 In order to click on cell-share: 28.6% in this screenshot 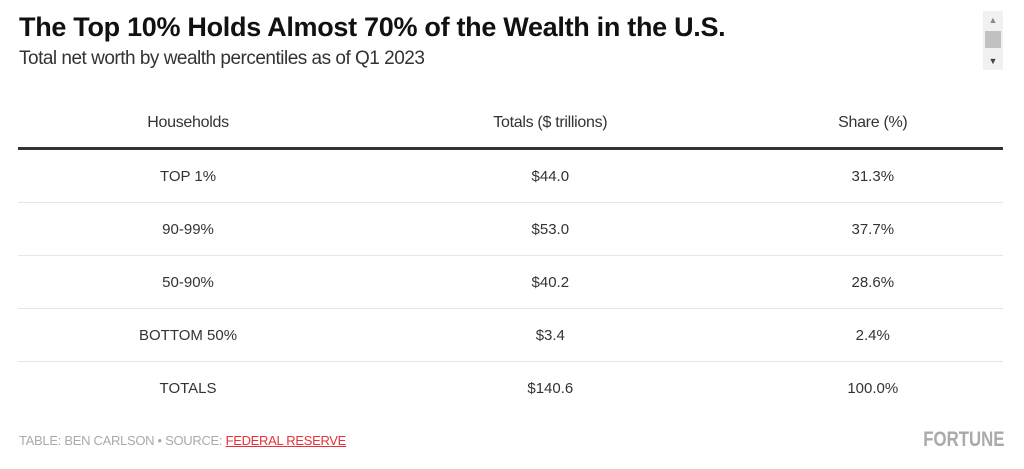, I will do `click(872, 282)`.